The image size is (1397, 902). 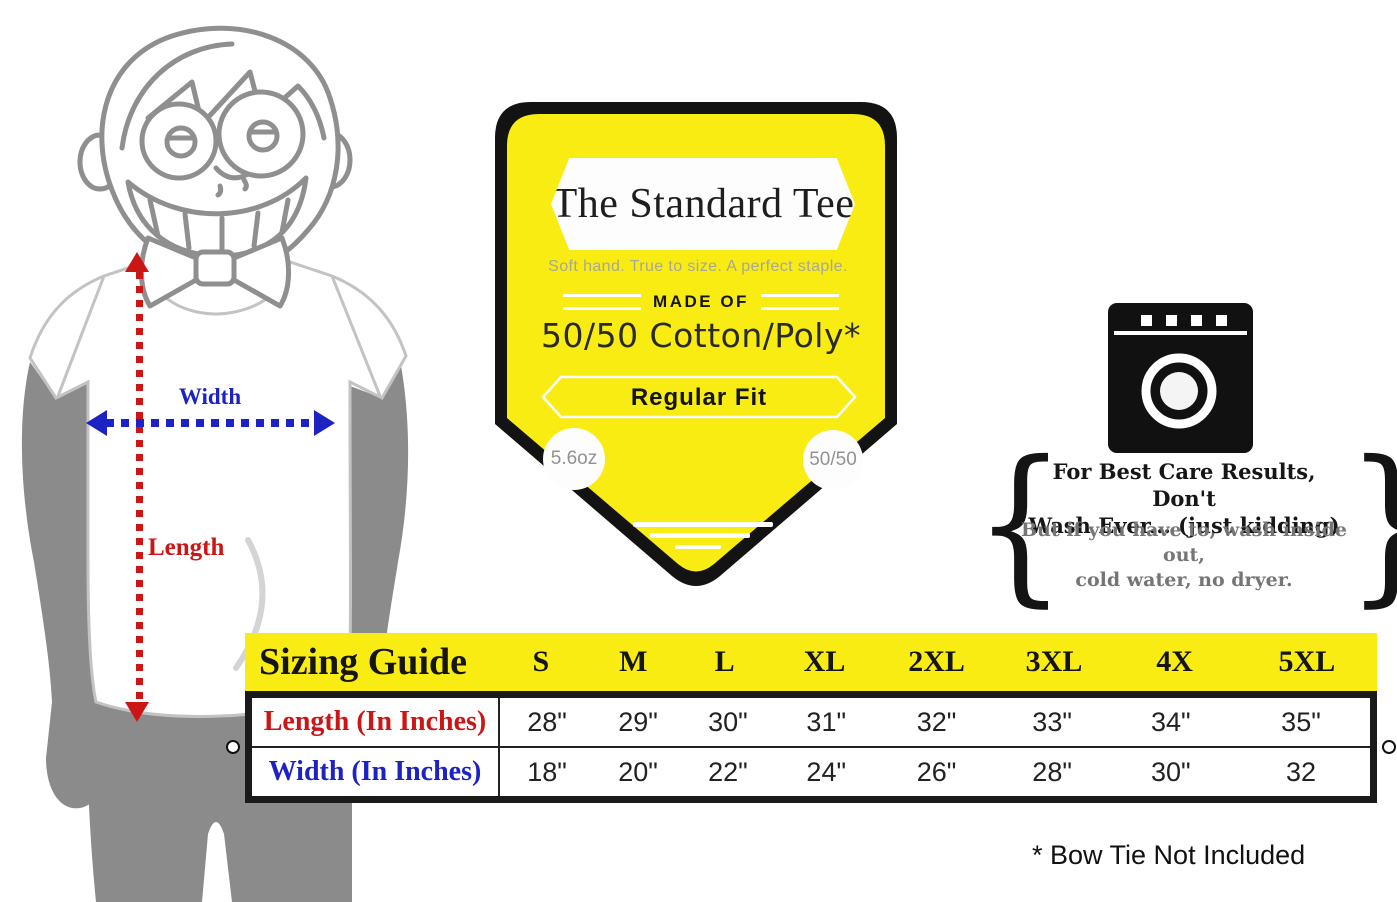 I want to click on made-of-label: MADE OF, so click(x=701, y=301).